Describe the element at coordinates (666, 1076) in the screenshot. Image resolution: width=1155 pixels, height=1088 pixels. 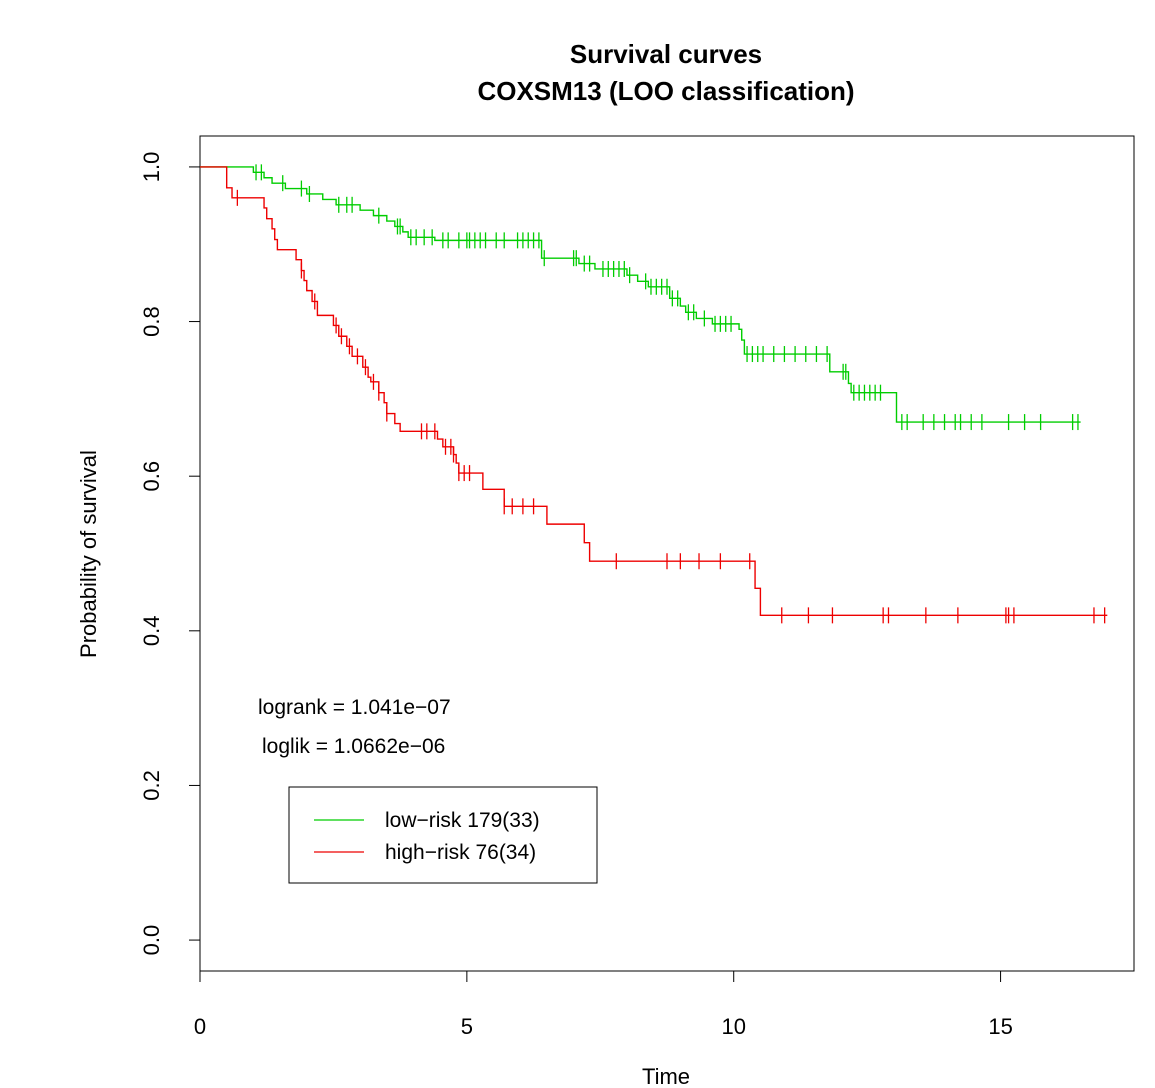
I see `x-axis-label: Time` at that location.